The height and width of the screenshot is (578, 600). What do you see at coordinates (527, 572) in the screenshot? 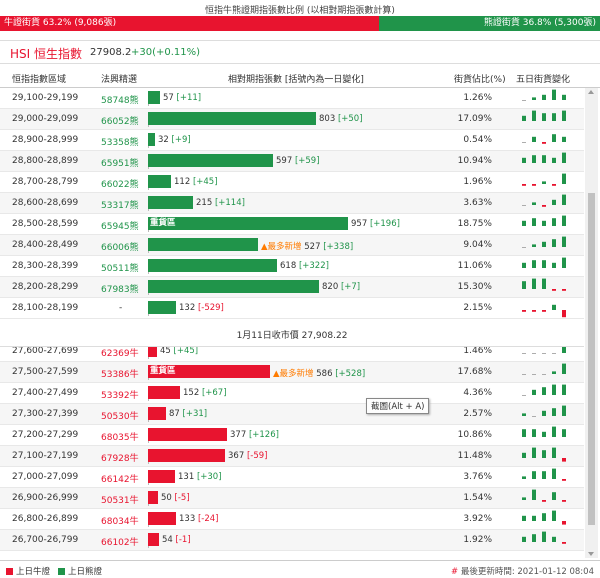
I see `updated-text: 最後更新時間: 2021-01-12 08:04` at bounding box center [527, 572].